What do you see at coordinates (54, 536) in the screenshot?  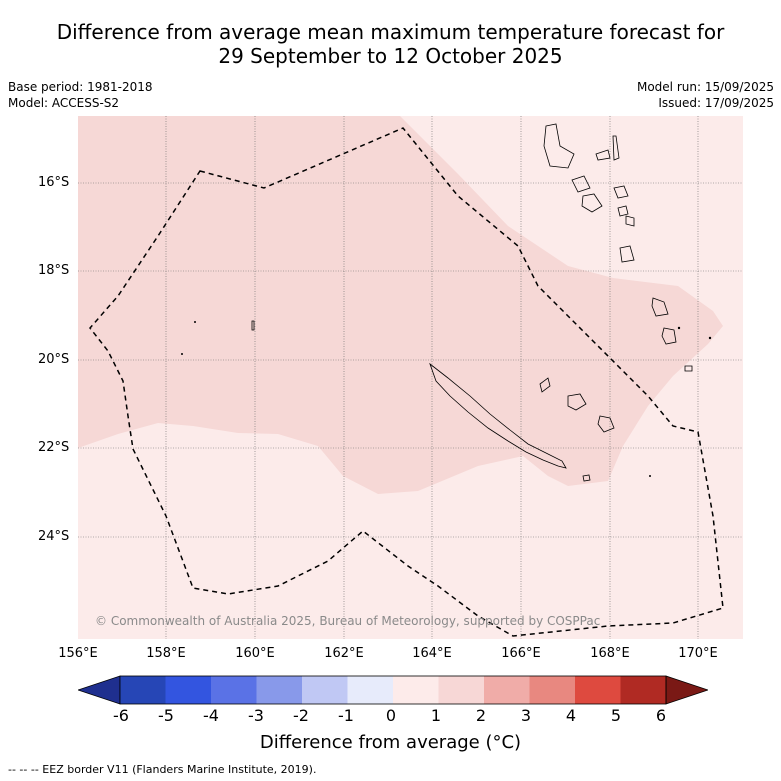 I see `lat-label: 24°S` at bounding box center [54, 536].